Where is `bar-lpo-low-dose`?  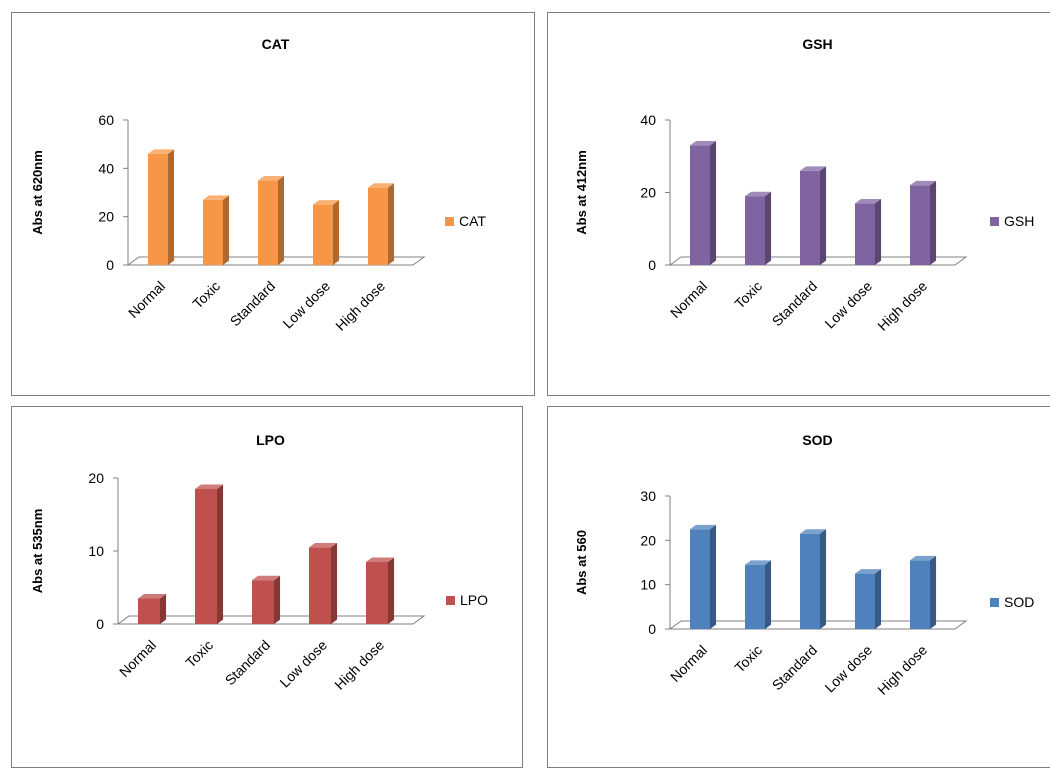
bar-lpo-low-dose is located at coordinates (323, 583).